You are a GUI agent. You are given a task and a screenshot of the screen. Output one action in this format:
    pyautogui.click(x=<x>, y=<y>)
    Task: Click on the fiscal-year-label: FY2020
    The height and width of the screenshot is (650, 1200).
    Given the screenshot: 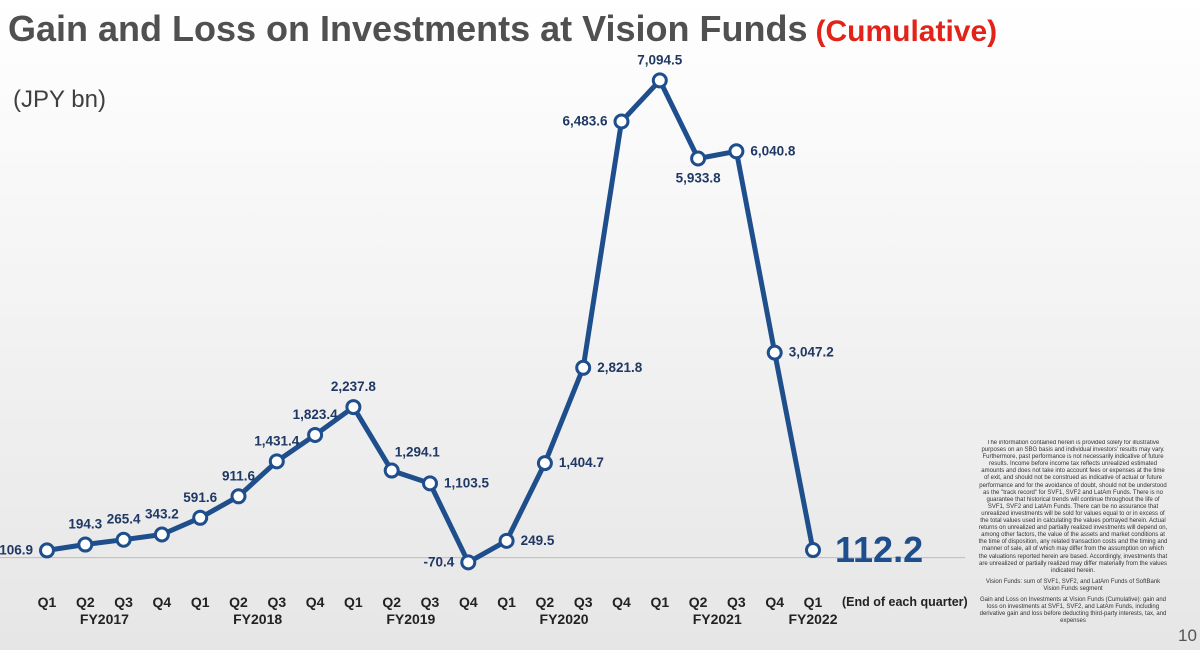 What is the action you would take?
    pyautogui.click(x=564, y=619)
    